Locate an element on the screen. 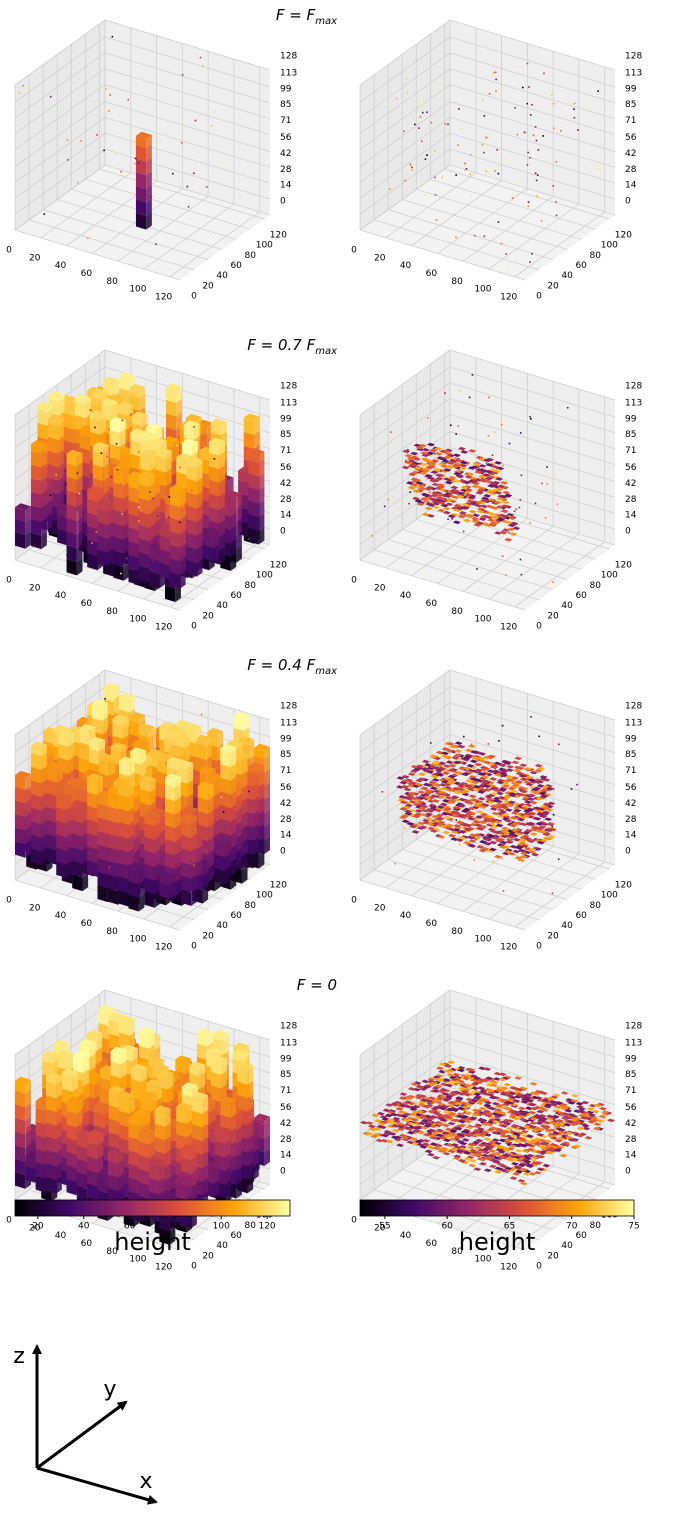 This screenshot has height=1513, width=674. y-tick-label: 100 is located at coordinates (264, 576).